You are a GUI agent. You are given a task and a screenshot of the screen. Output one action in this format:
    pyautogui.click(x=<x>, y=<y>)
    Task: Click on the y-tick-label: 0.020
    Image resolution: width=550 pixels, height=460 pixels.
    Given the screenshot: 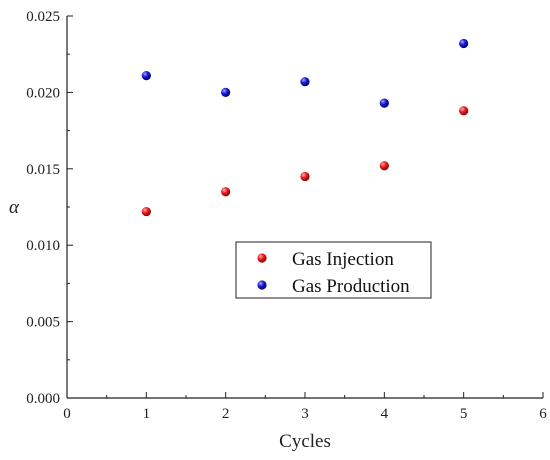 What is the action you would take?
    pyautogui.click(x=43, y=93)
    